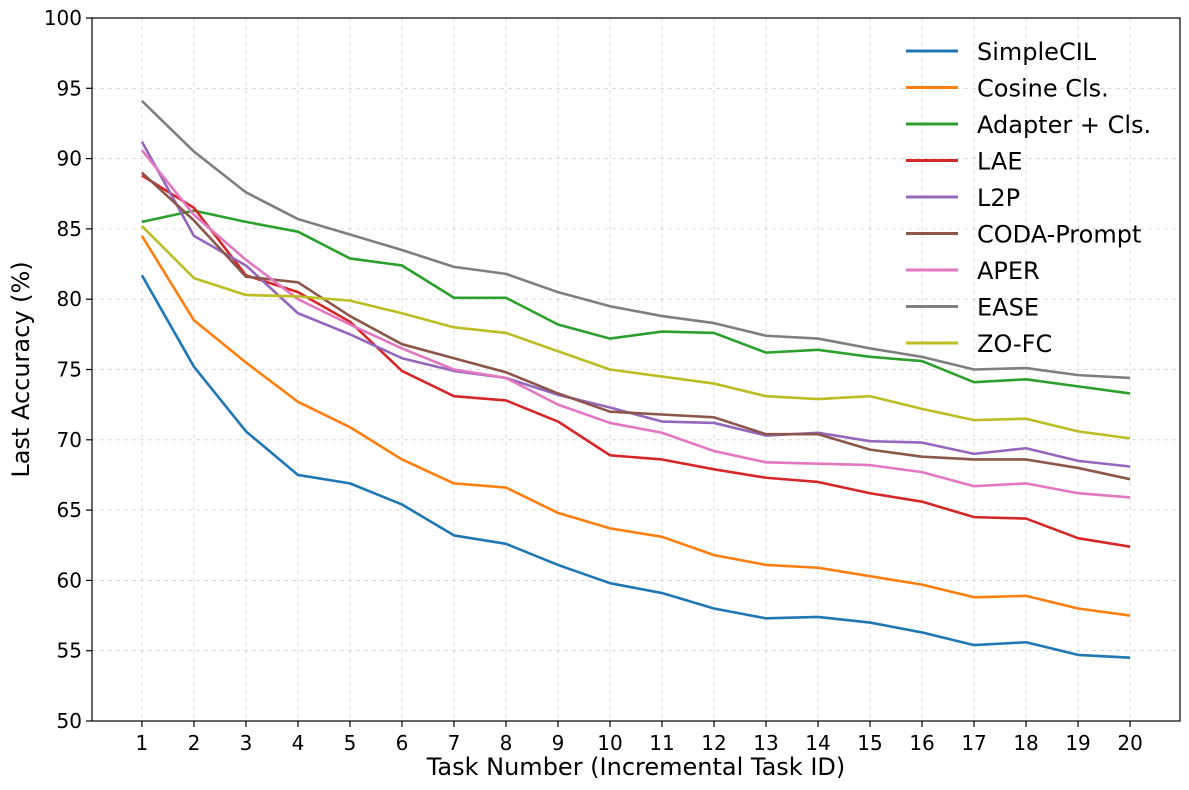  Describe the element at coordinates (69, 510) in the screenshot. I see `y-tick-label: 65` at that location.